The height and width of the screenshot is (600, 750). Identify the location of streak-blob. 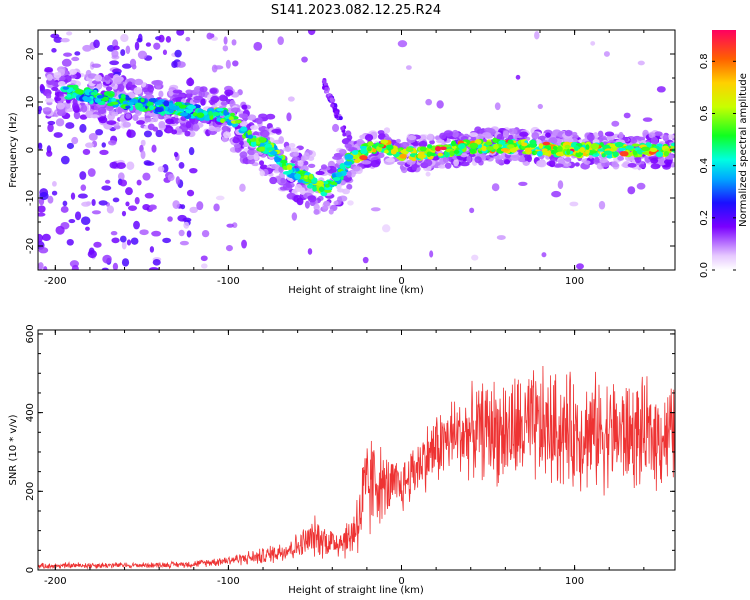
(336, 112).